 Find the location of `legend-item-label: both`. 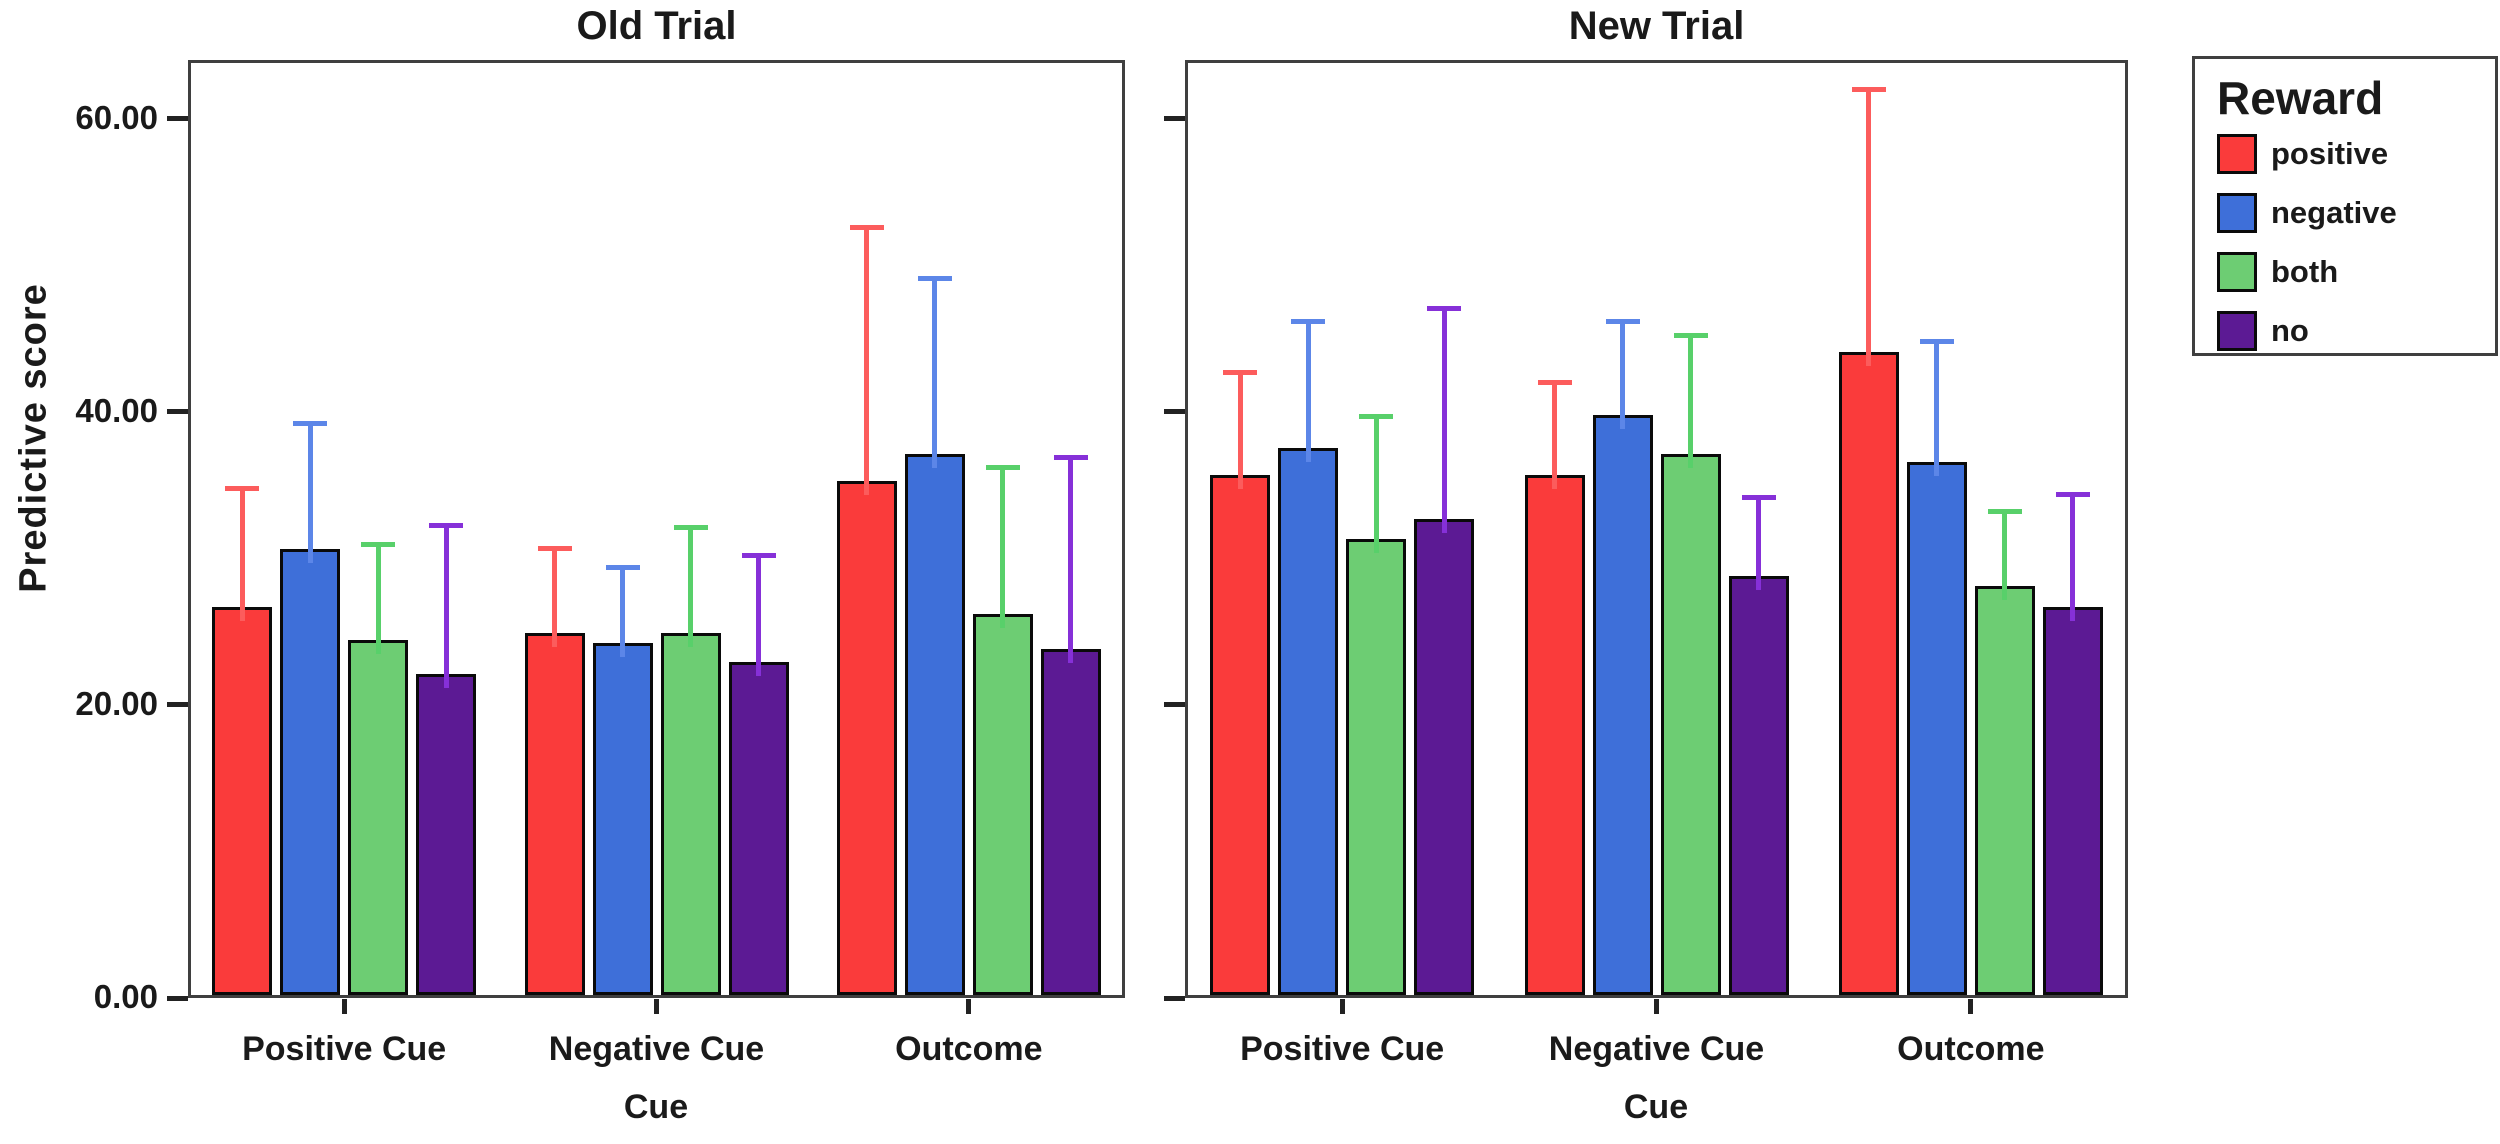

legend-item-label: both is located at coordinates (2305, 271).